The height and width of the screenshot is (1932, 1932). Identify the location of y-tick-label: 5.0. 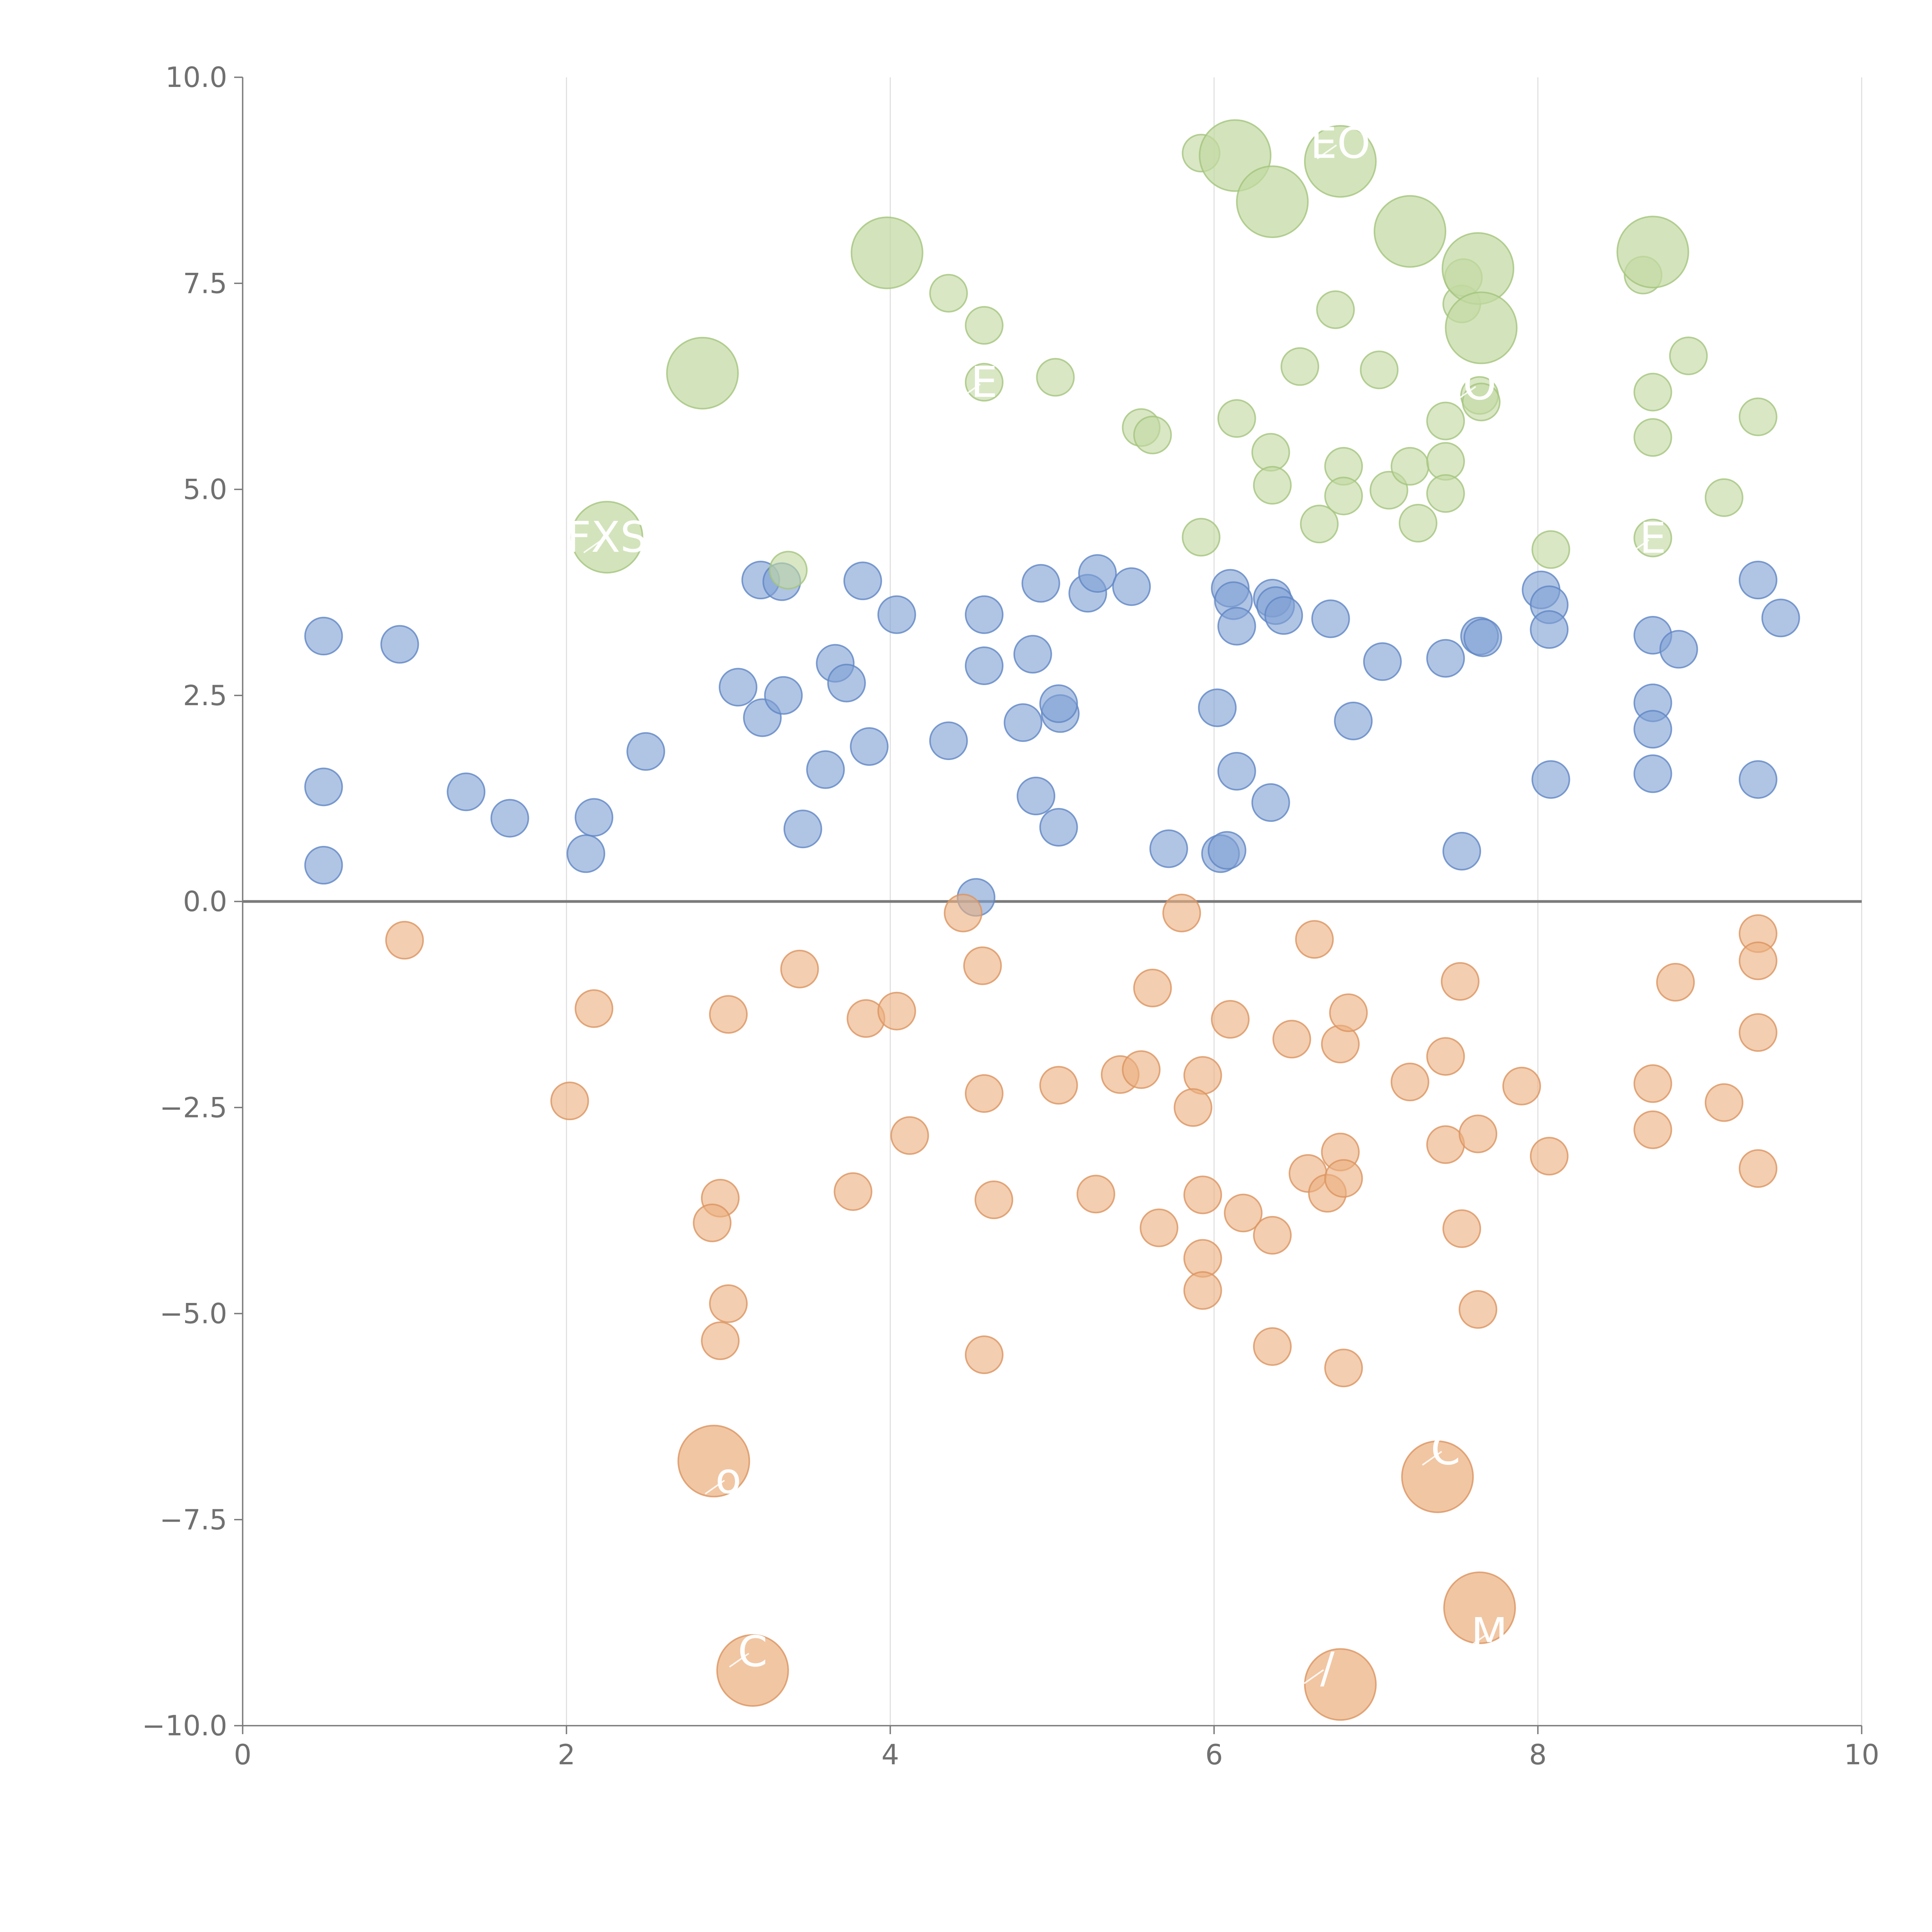
(205, 489).